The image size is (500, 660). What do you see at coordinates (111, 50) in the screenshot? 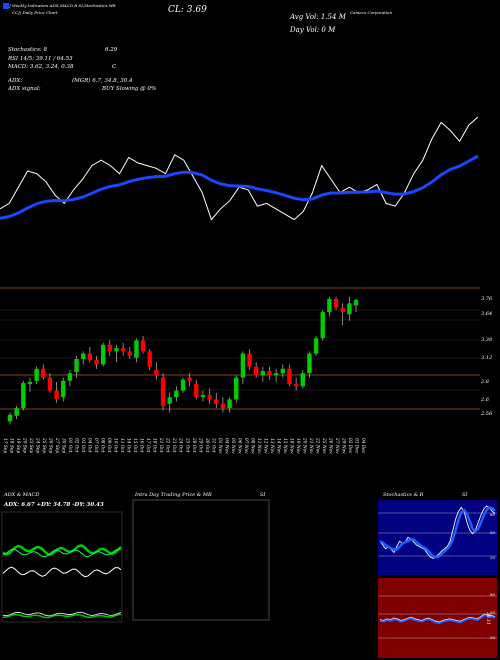
I see `stat-stochastics-value: 6.29` at bounding box center [111, 50].